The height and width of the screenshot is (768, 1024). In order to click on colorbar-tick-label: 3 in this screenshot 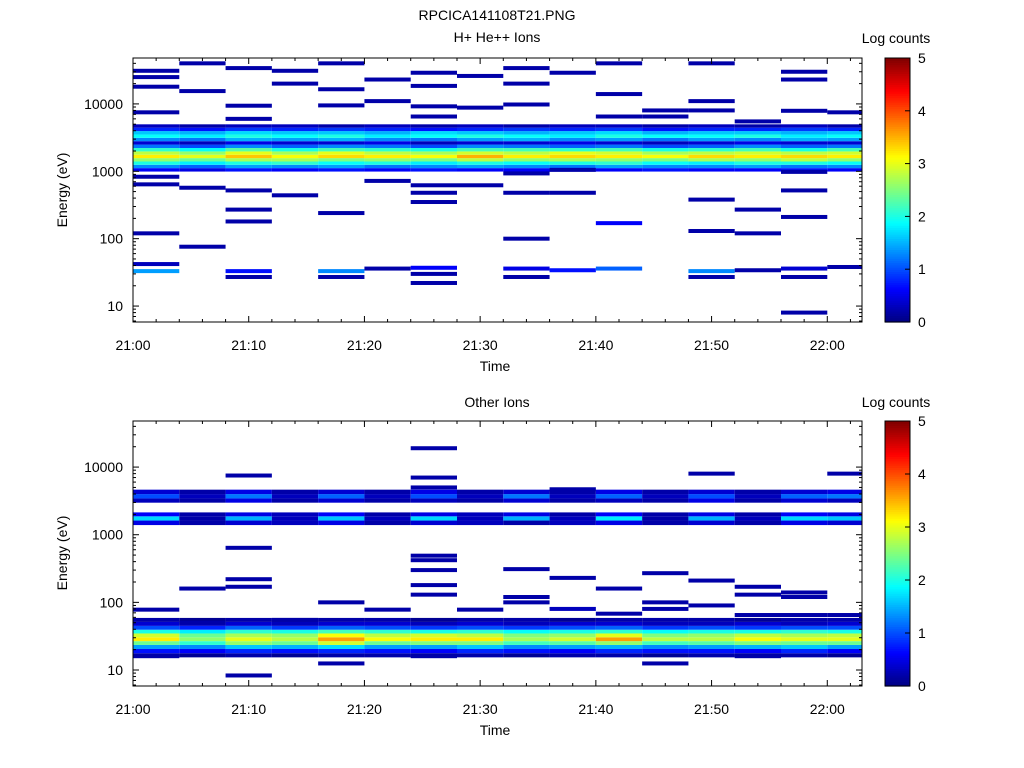, I will do `click(922, 164)`.